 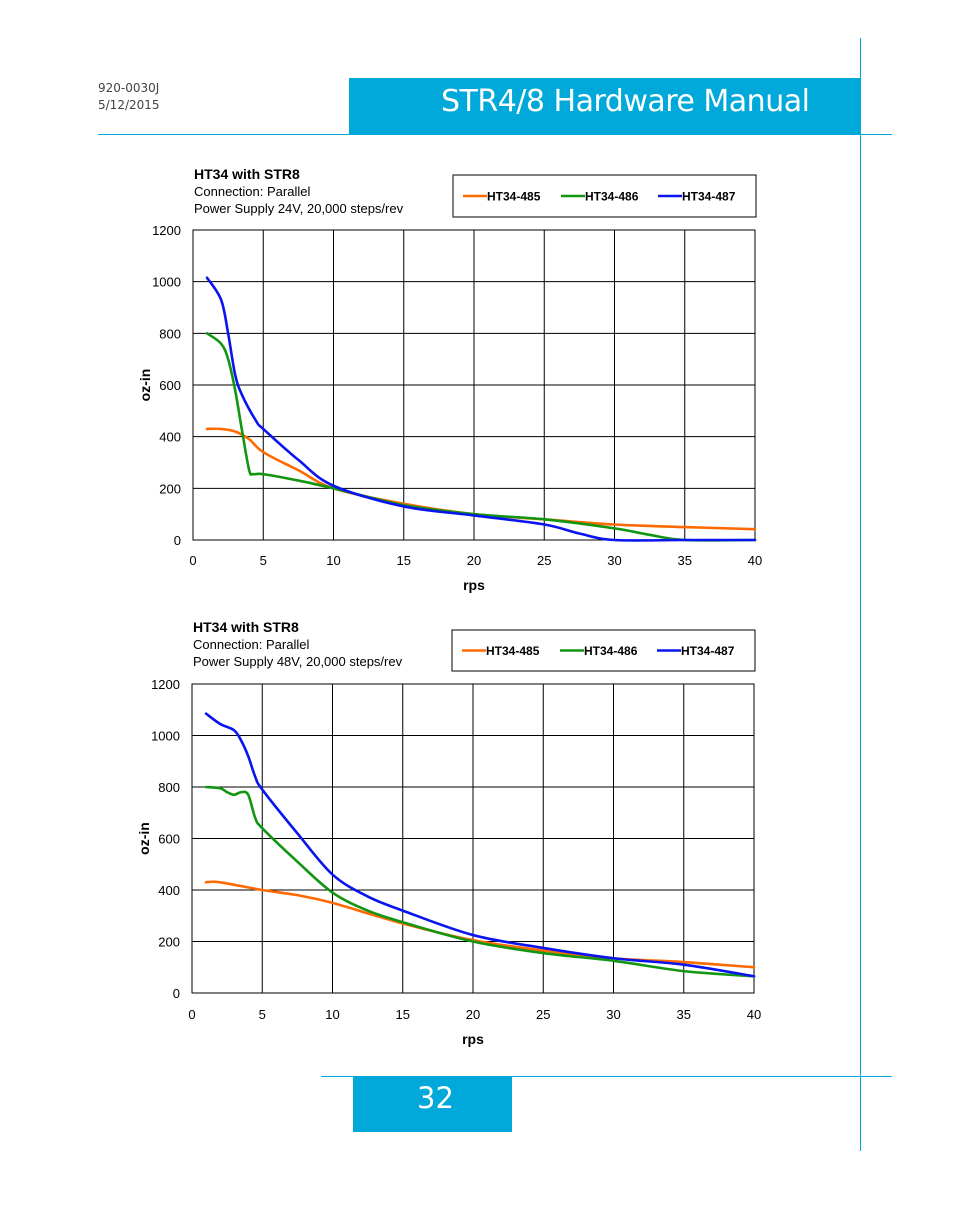 I want to click on header-rule, so click(x=495, y=134).